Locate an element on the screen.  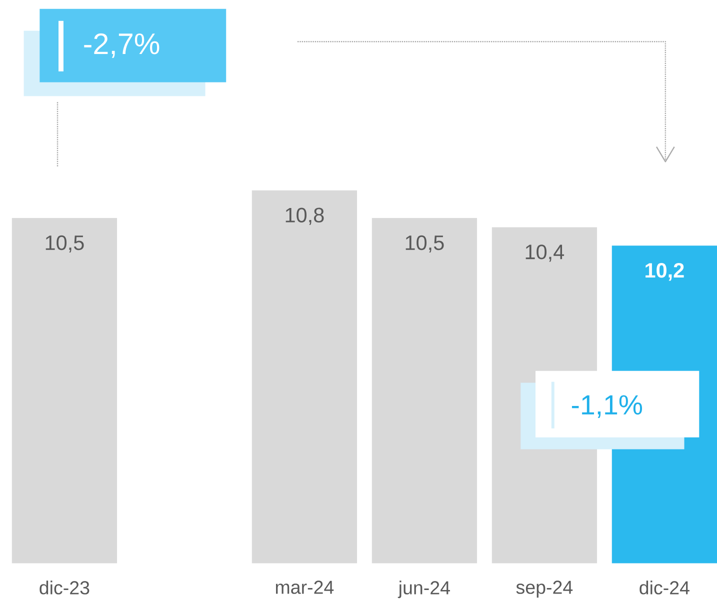
data-label: 10,8 is located at coordinates (305, 216).